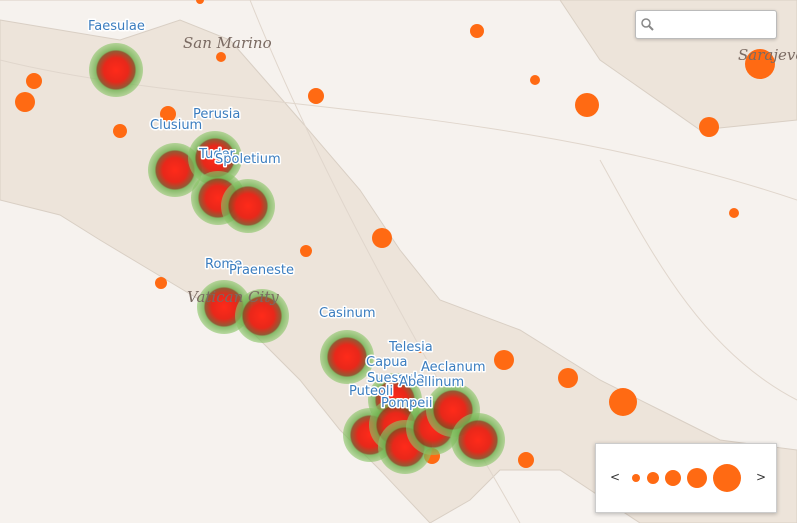 The image size is (797, 523). What do you see at coordinates (223, 264) in the screenshot?
I see `place-label: Rome` at bounding box center [223, 264].